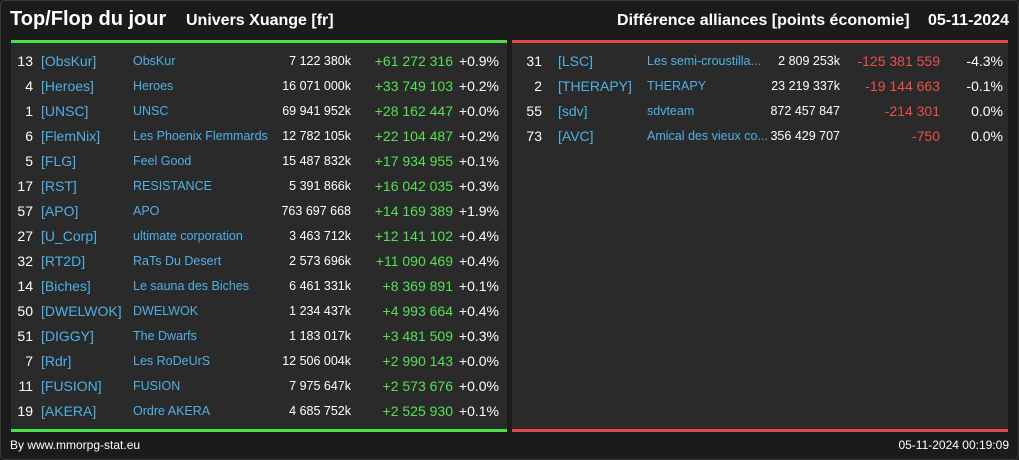  I want to click on percent-cell: +1.9%, so click(478, 211).